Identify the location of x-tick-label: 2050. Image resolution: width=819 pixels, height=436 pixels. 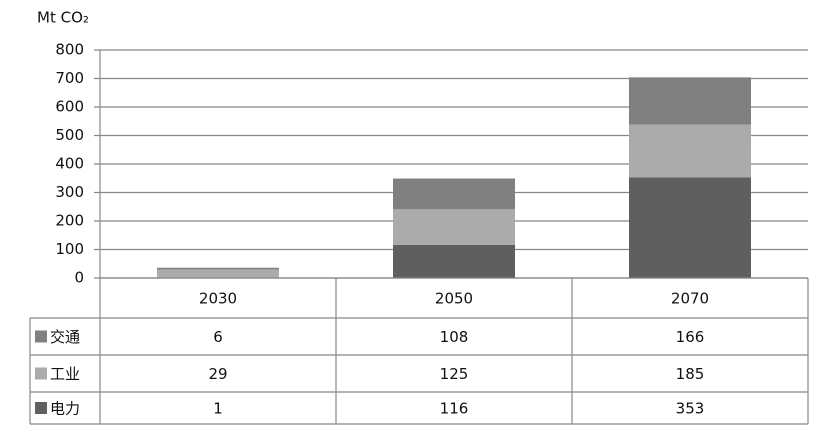
(454, 299).